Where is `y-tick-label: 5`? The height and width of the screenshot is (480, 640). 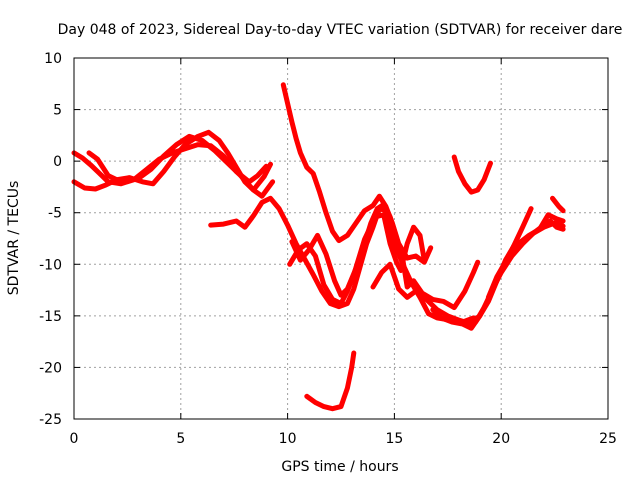 y-tick-label: 5 is located at coordinates (57, 111).